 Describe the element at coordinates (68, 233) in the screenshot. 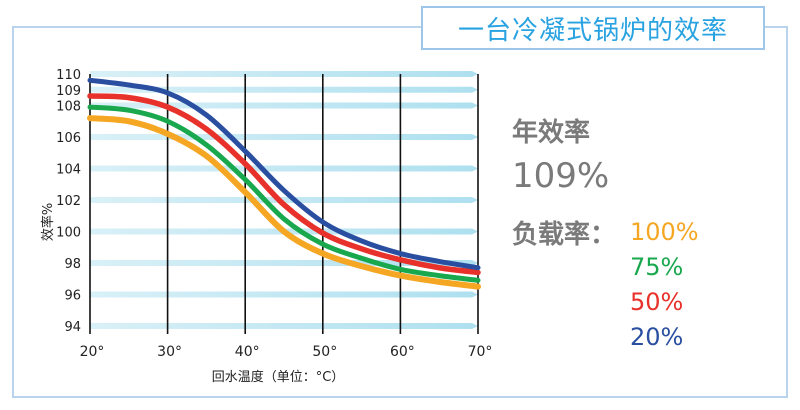

I see `y-tick-label-100: 100` at that location.